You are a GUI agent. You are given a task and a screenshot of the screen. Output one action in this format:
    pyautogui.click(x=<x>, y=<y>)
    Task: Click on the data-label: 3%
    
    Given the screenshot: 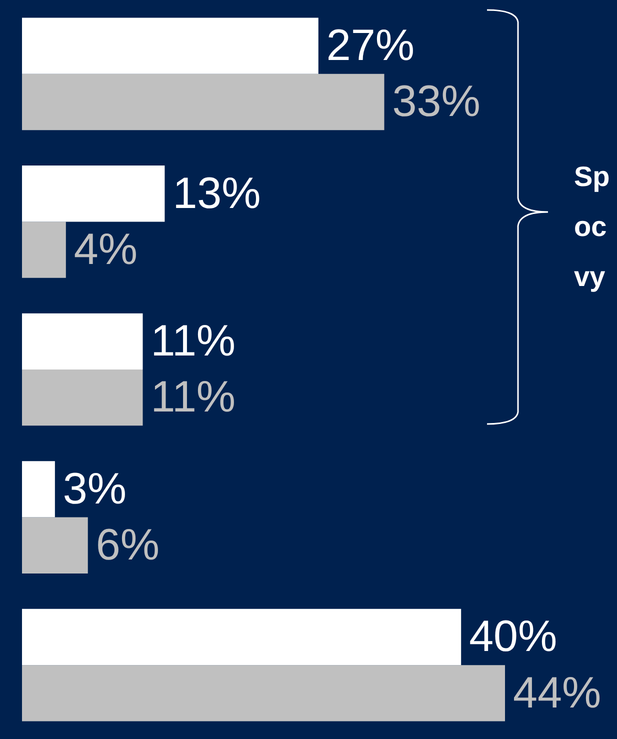 What is the action you would take?
    pyautogui.click(x=94, y=489)
    